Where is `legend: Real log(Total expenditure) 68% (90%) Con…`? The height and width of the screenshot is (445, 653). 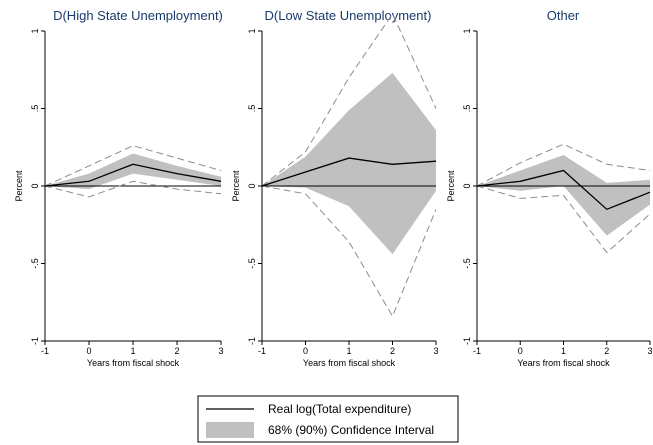 legend: Real log(Total expenditure) 68% (90%) Con… is located at coordinates (328, 419).